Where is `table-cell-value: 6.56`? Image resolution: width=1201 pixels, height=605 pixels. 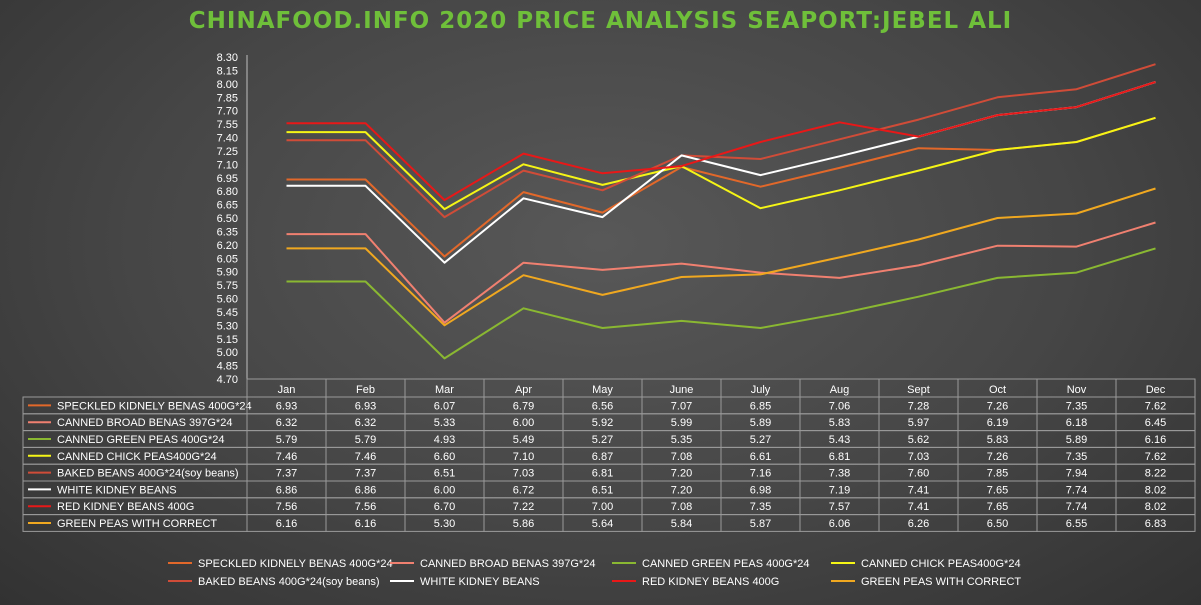 table-cell-value: 6.56 is located at coordinates (602, 406).